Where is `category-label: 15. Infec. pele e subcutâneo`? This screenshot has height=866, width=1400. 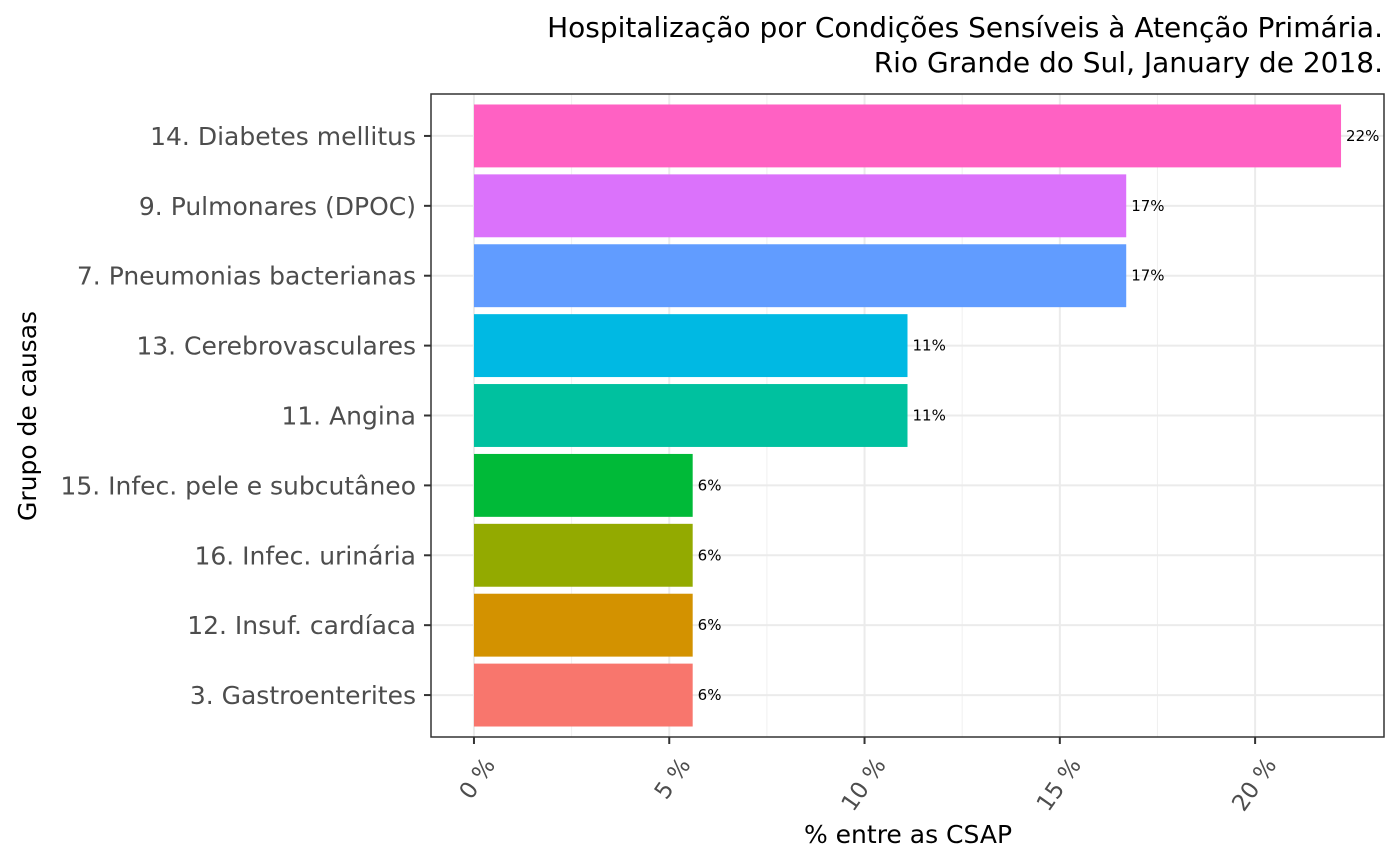 category-label: 15. Infec. pele e subcutâneo is located at coordinates (238, 485).